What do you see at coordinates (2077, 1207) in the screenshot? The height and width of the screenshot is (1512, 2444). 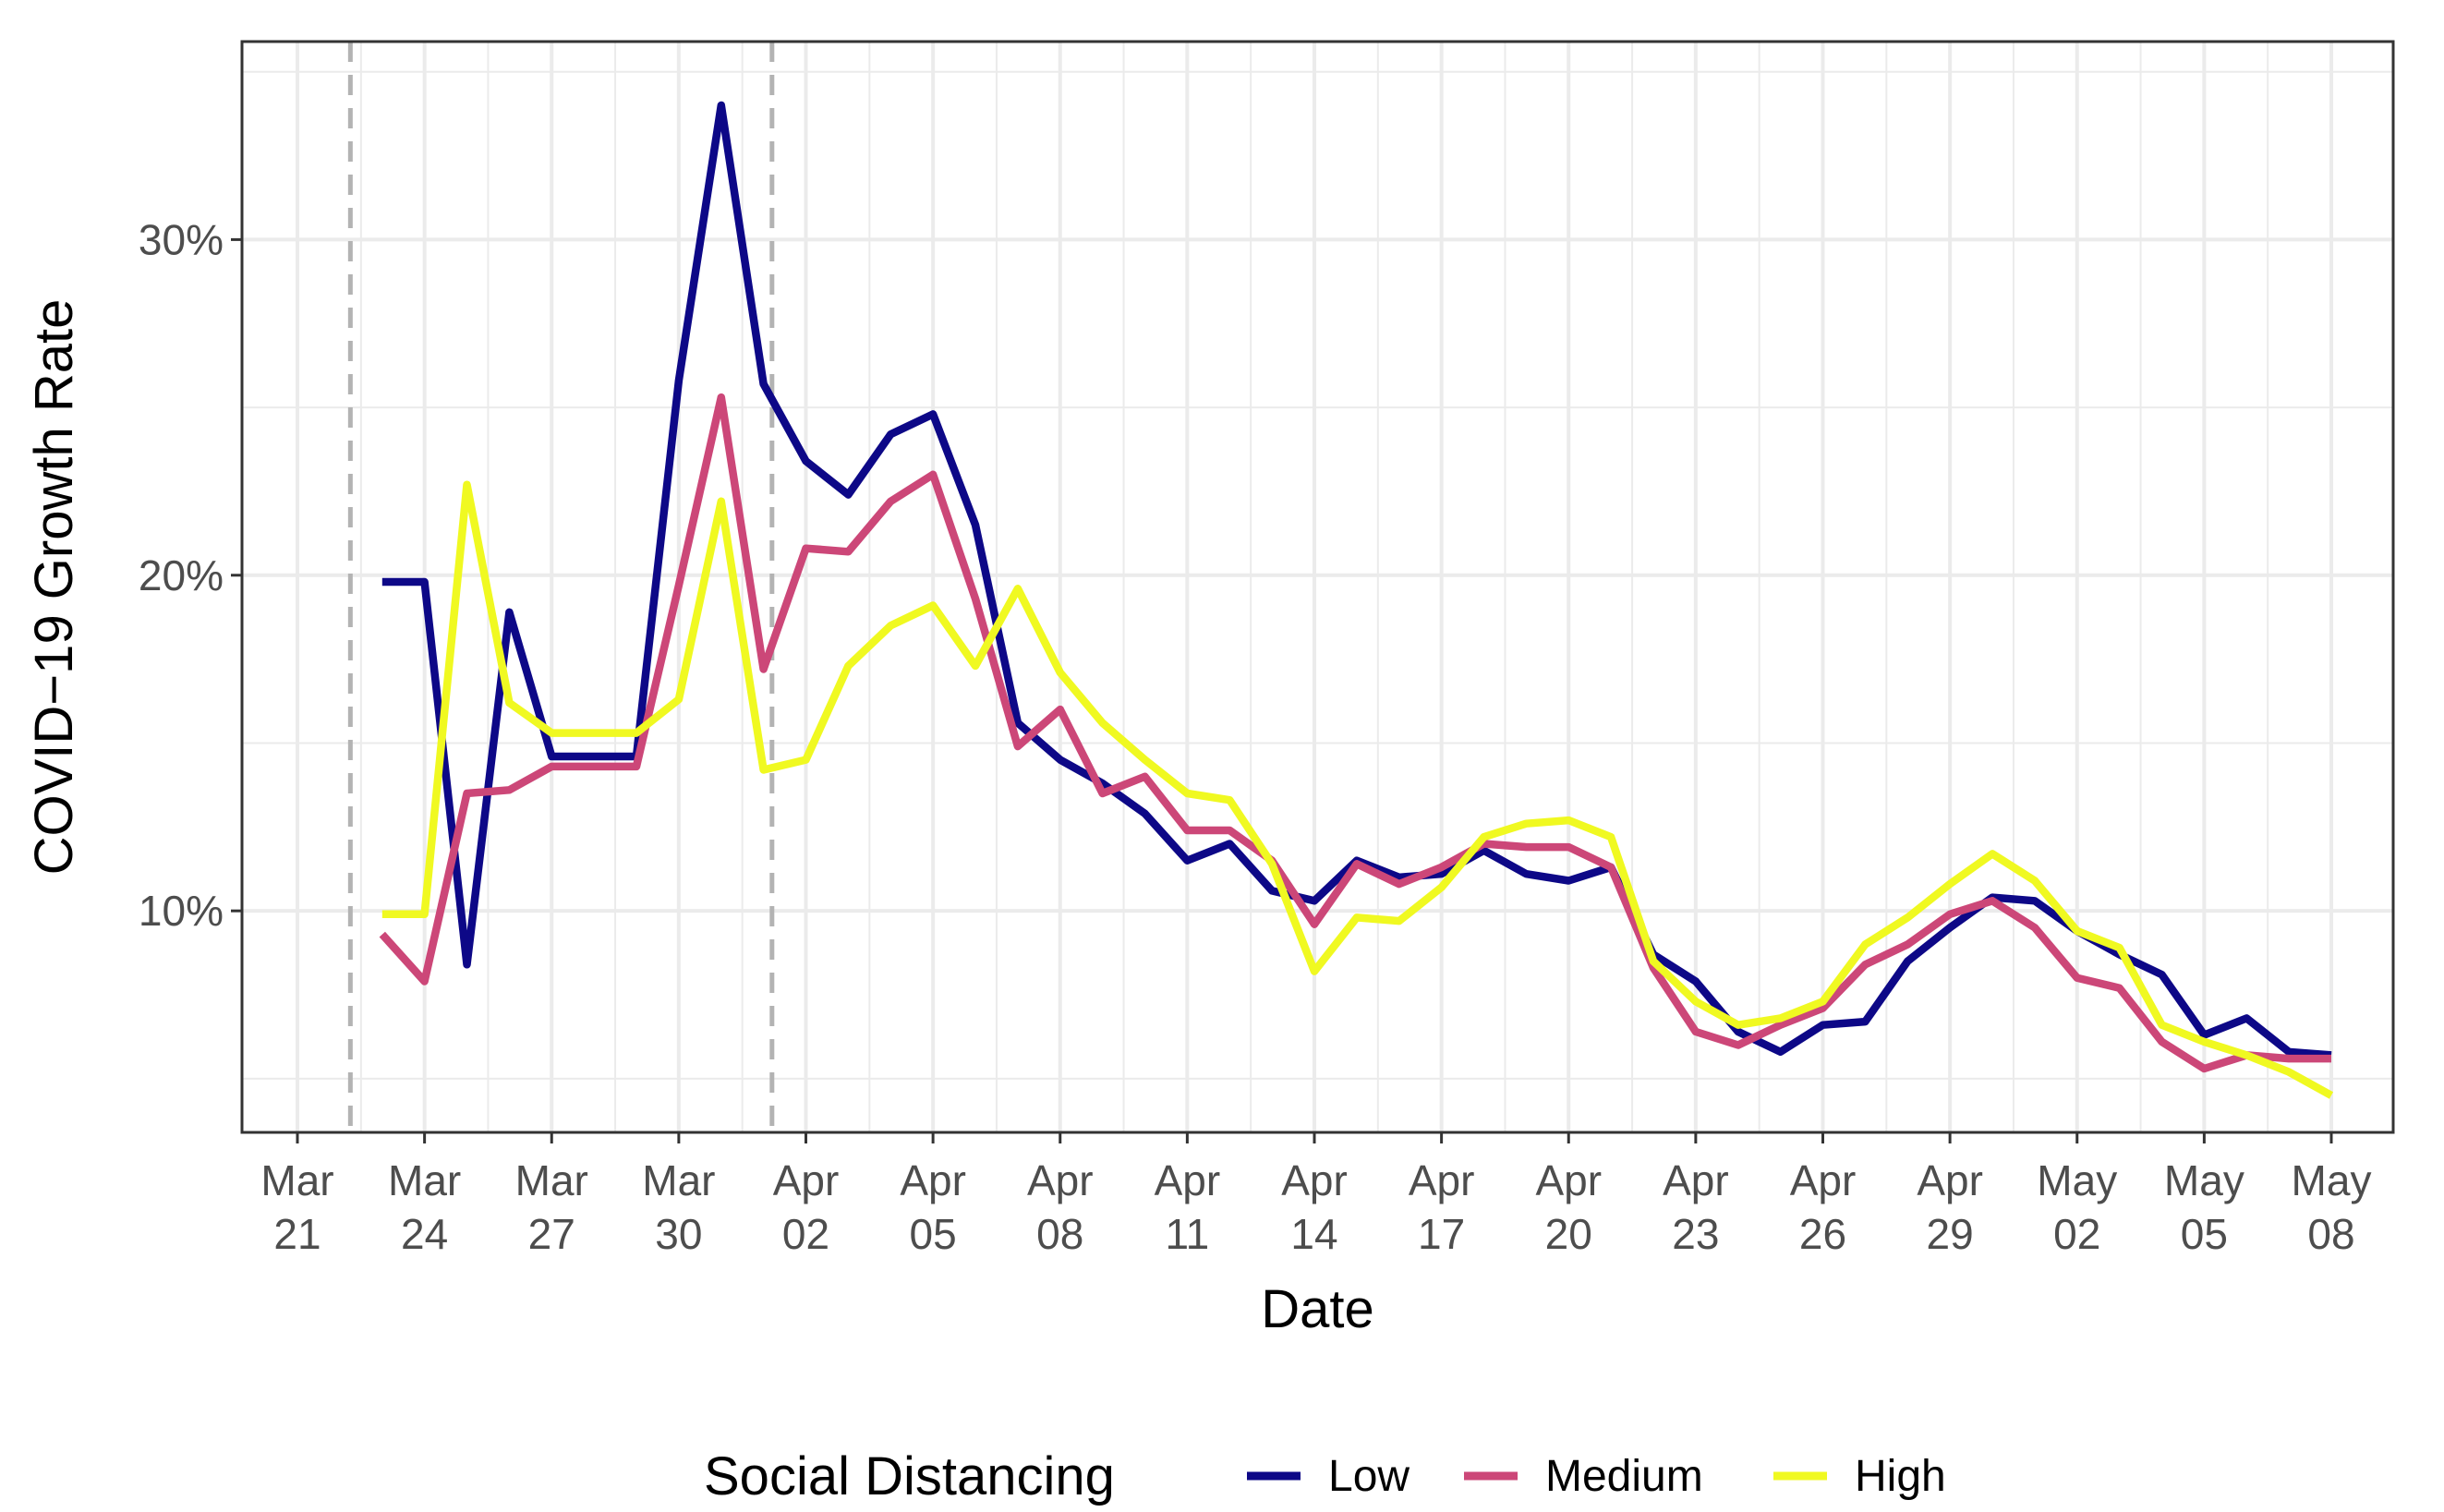 I see `x-tick-label: May 02` at bounding box center [2077, 1207].